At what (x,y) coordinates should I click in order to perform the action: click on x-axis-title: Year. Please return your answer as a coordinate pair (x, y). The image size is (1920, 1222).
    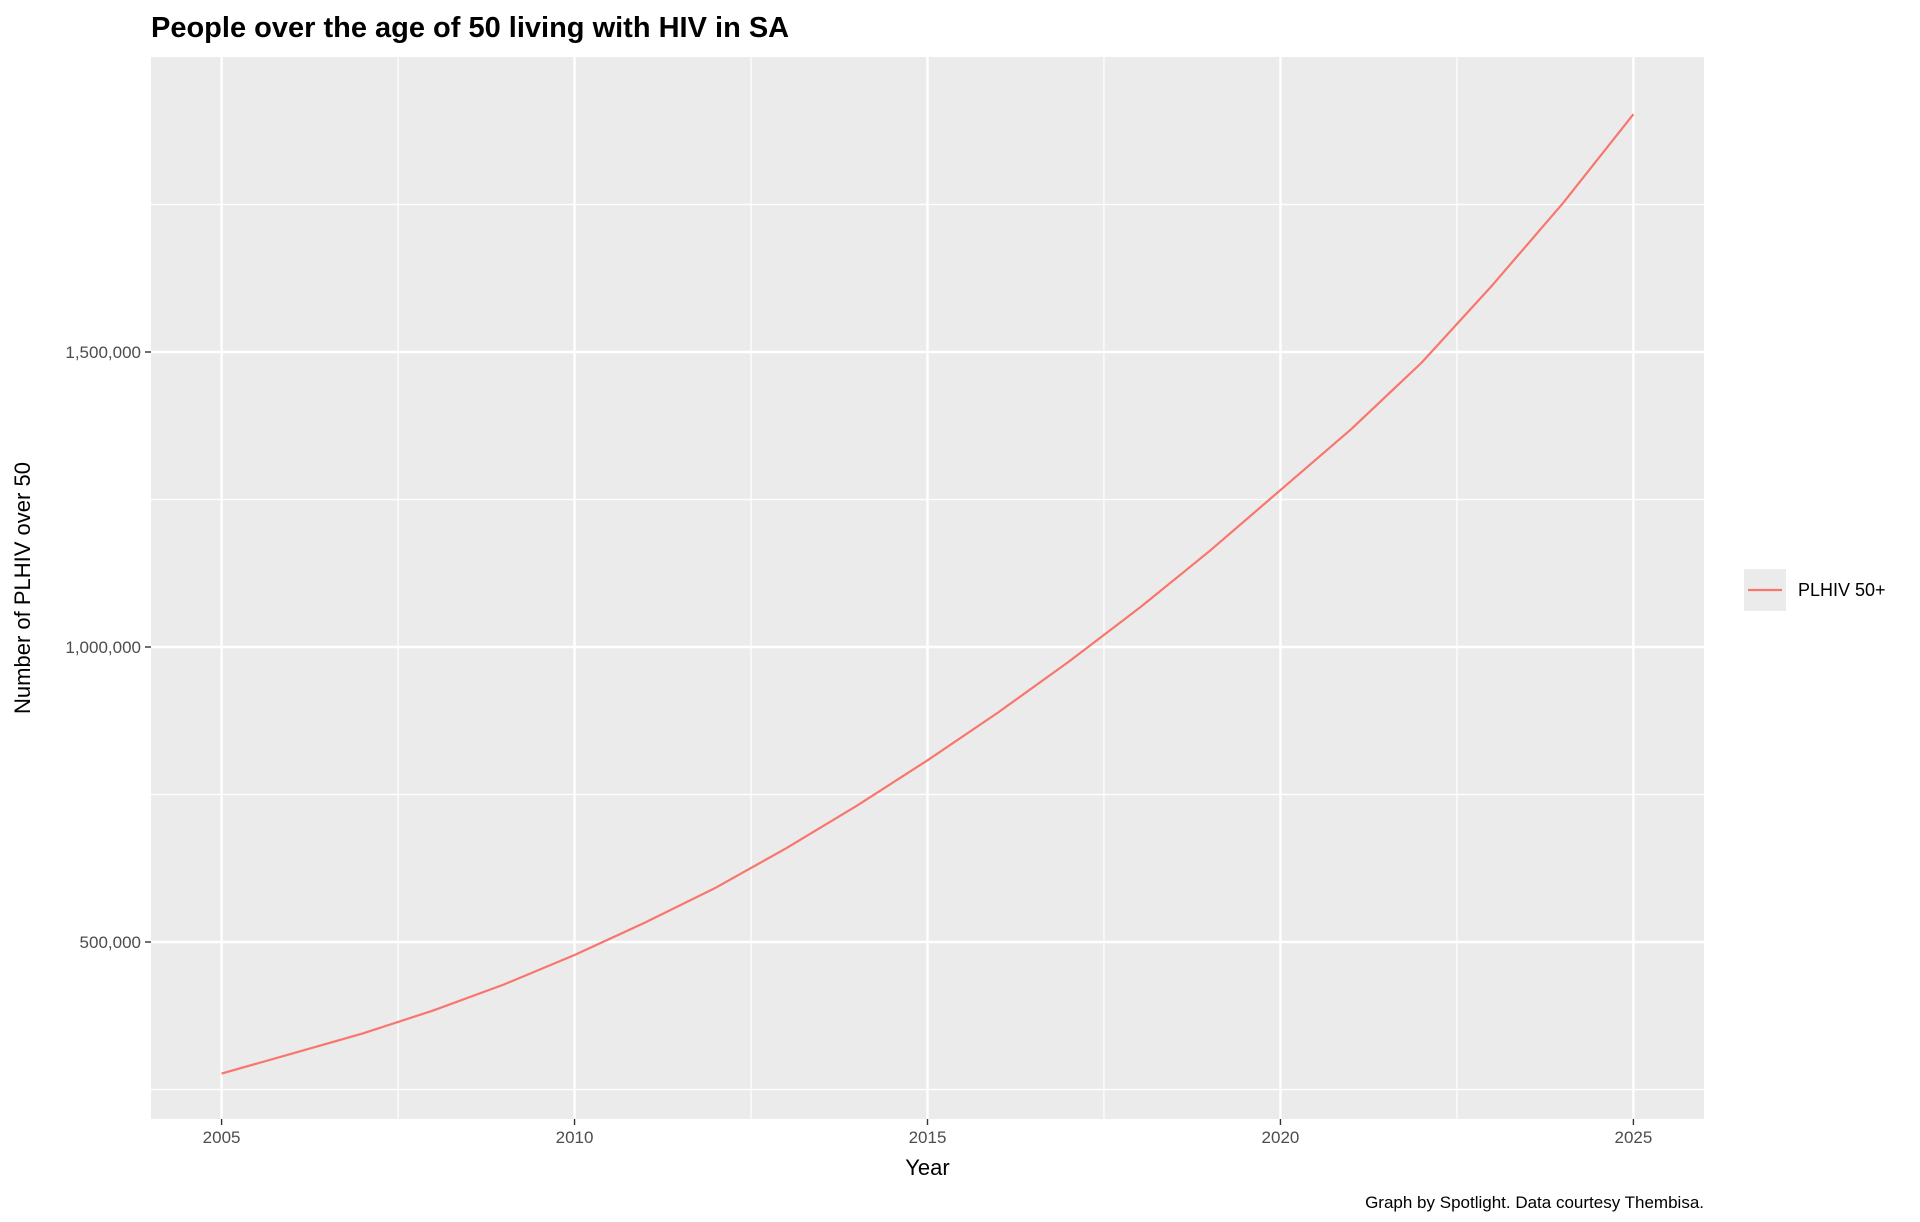
    Looking at the image, I should click on (927, 1167).